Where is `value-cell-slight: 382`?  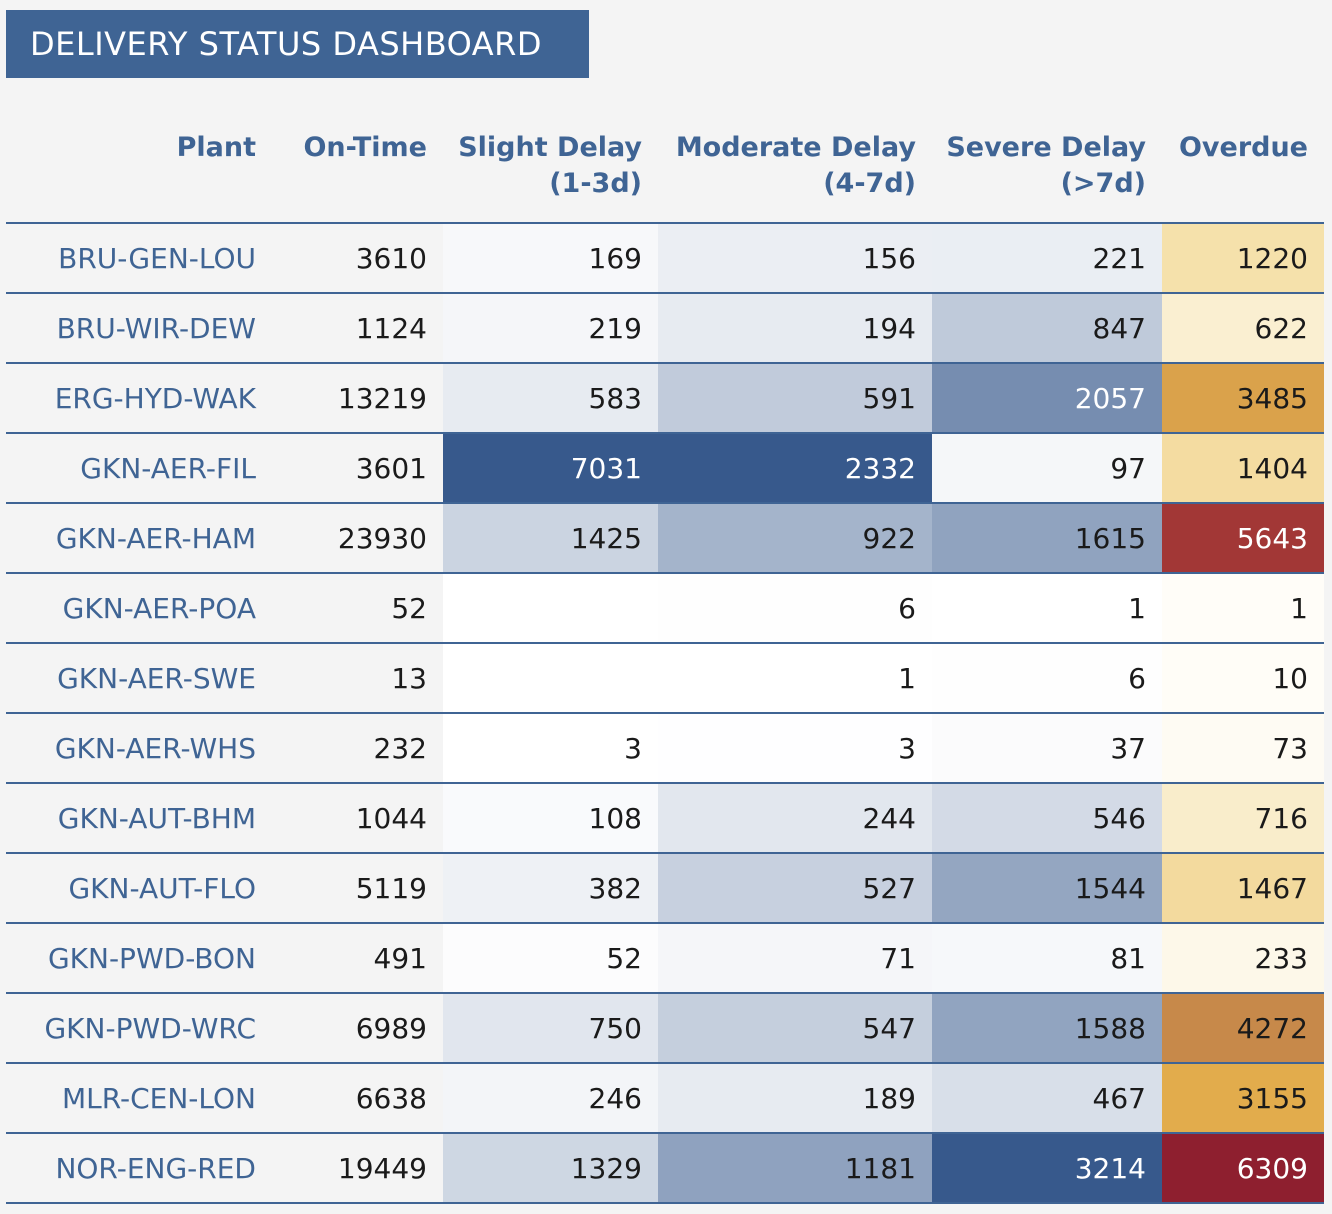
value-cell-slight: 382 is located at coordinates (550, 888).